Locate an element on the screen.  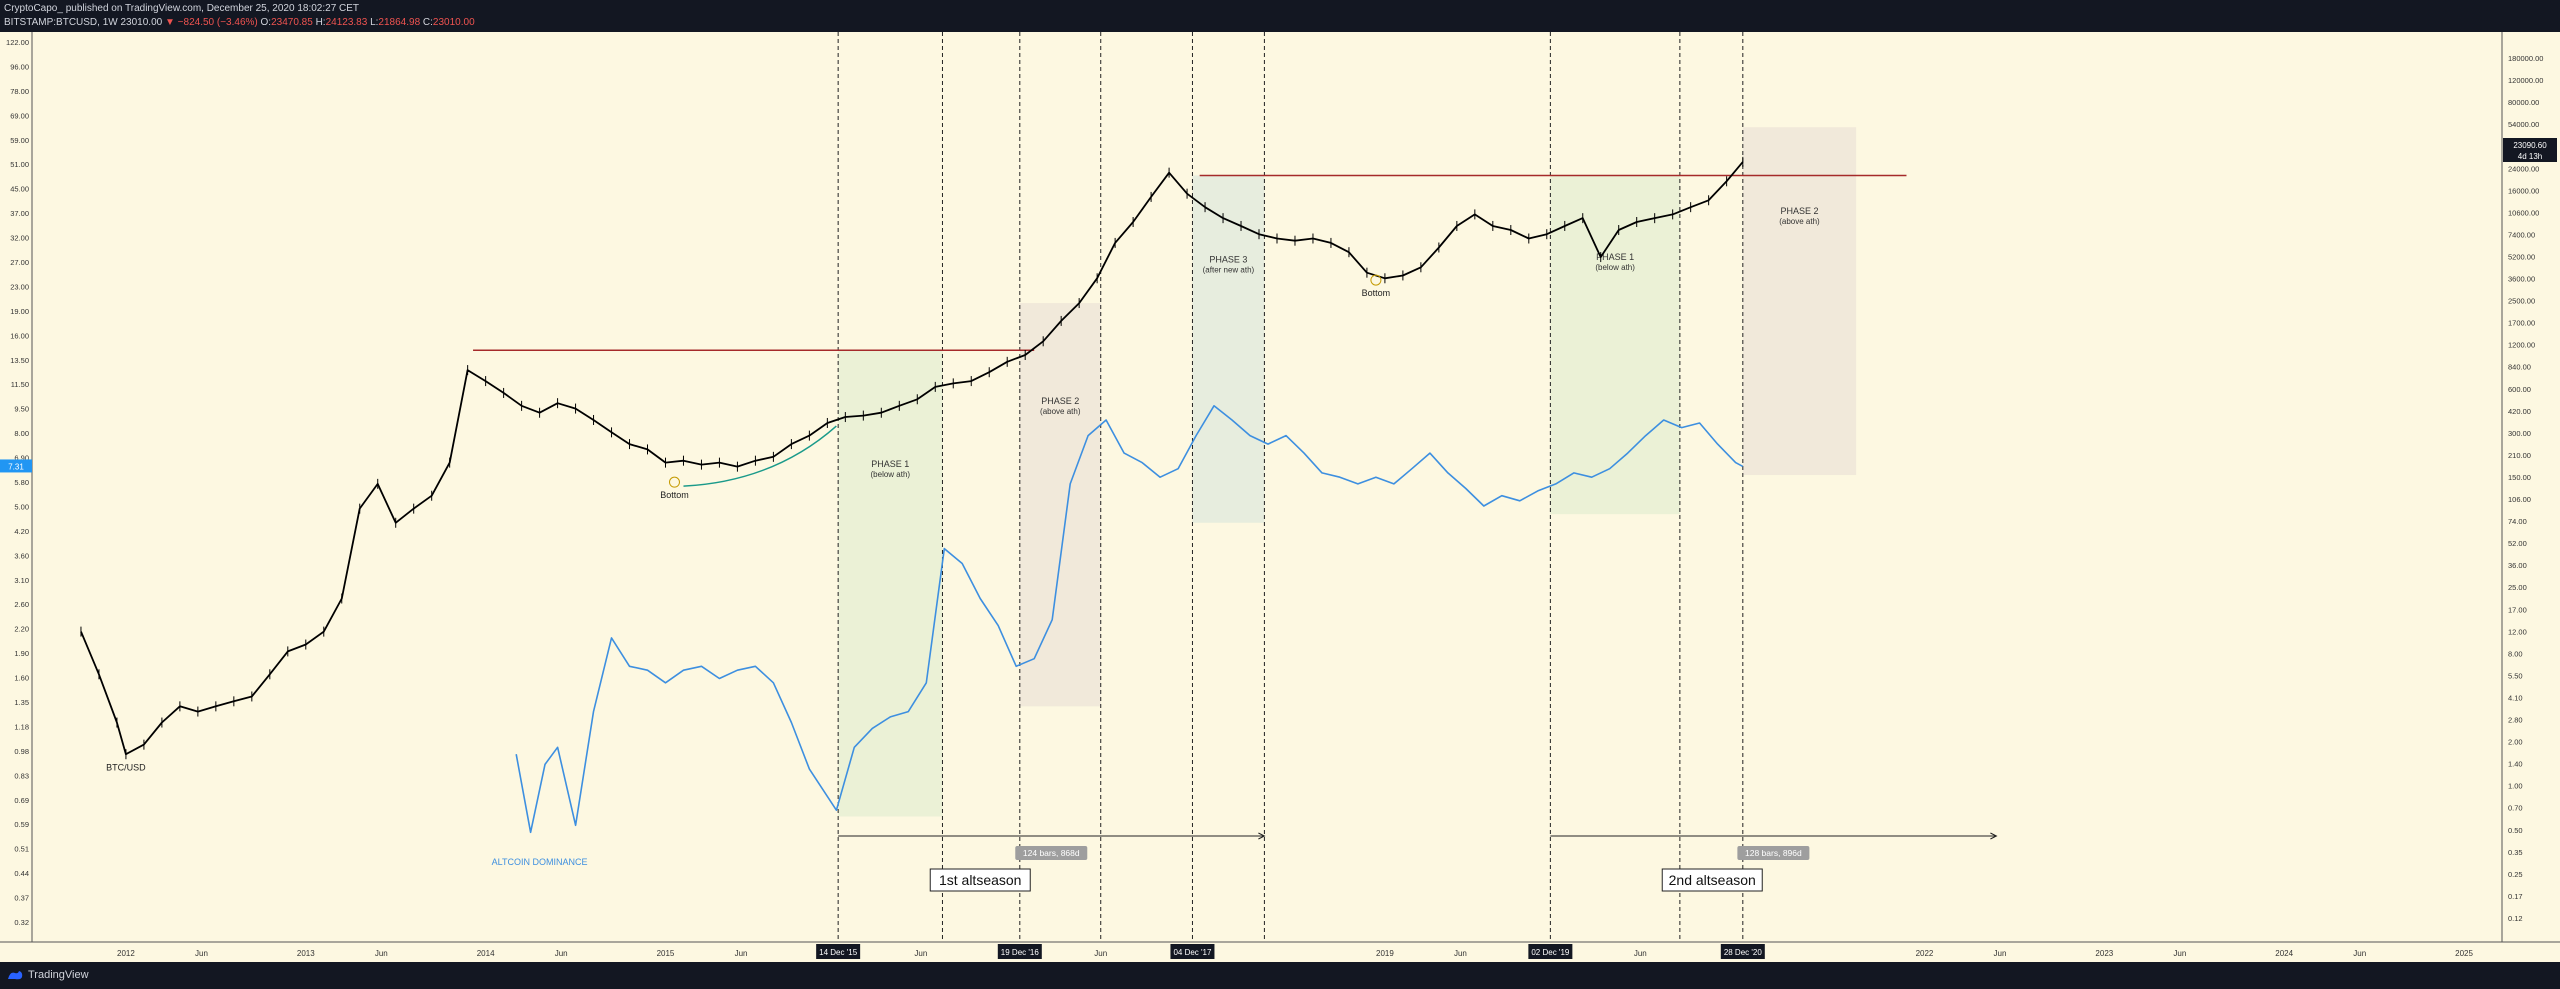
phase-sublabel: (below ath) is located at coordinates (1615, 267).